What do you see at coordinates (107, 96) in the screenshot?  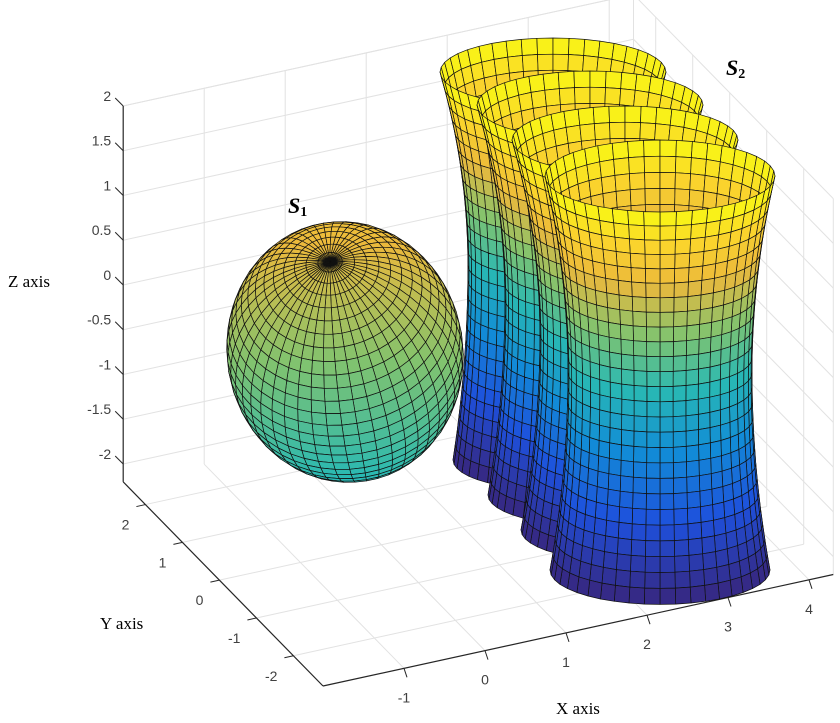 I see `z-tick-label: 2` at bounding box center [107, 96].